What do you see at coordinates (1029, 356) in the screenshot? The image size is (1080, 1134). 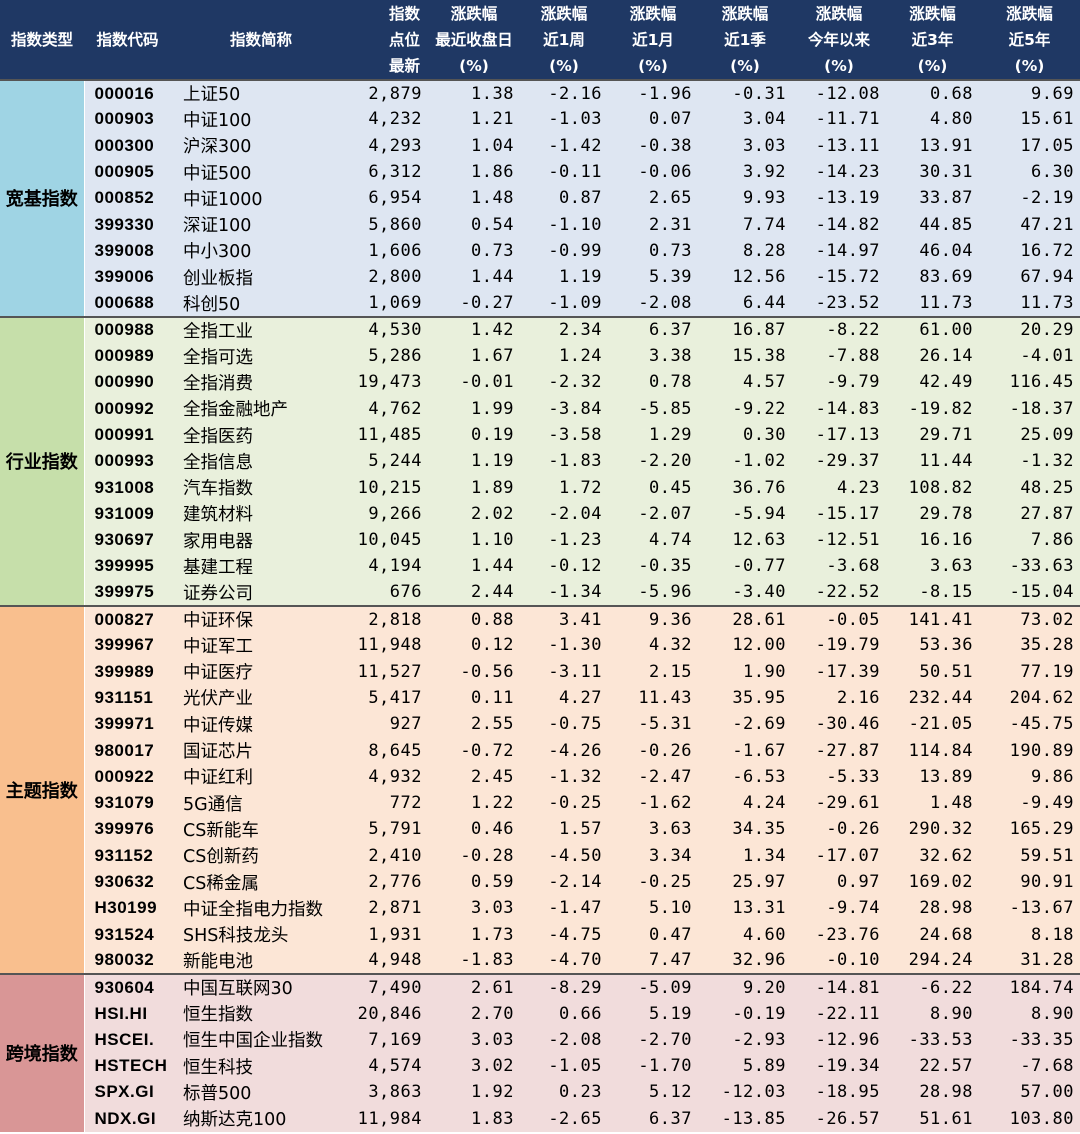 I see `change-5y-cell: -4.01` at bounding box center [1029, 356].